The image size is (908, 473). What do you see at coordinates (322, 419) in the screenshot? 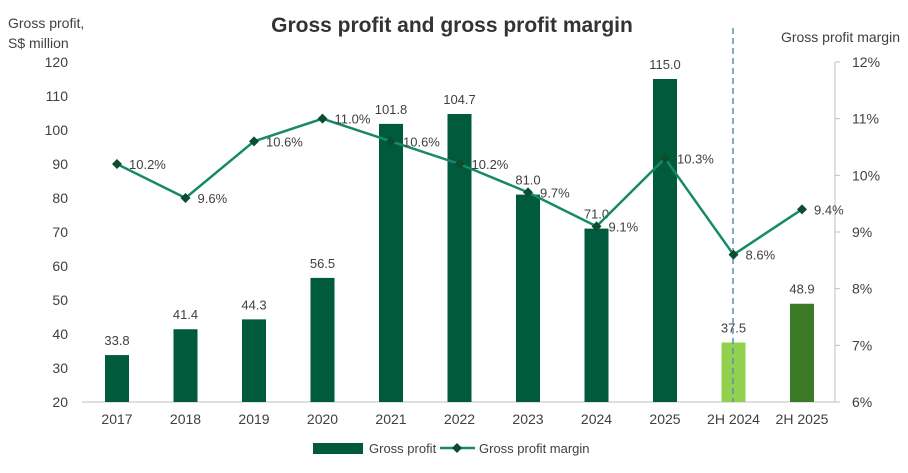
I see `x-tick-label: 2020` at bounding box center [322, 419].